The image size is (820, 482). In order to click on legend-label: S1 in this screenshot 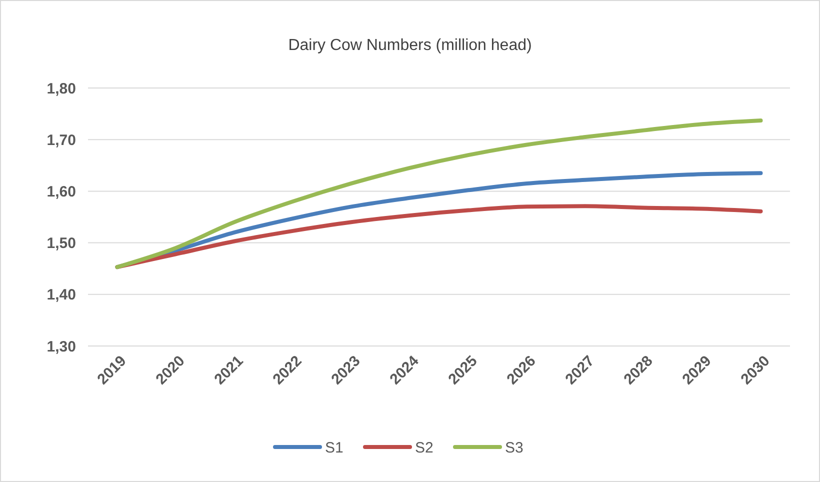, I will do `click(334, 447)`.